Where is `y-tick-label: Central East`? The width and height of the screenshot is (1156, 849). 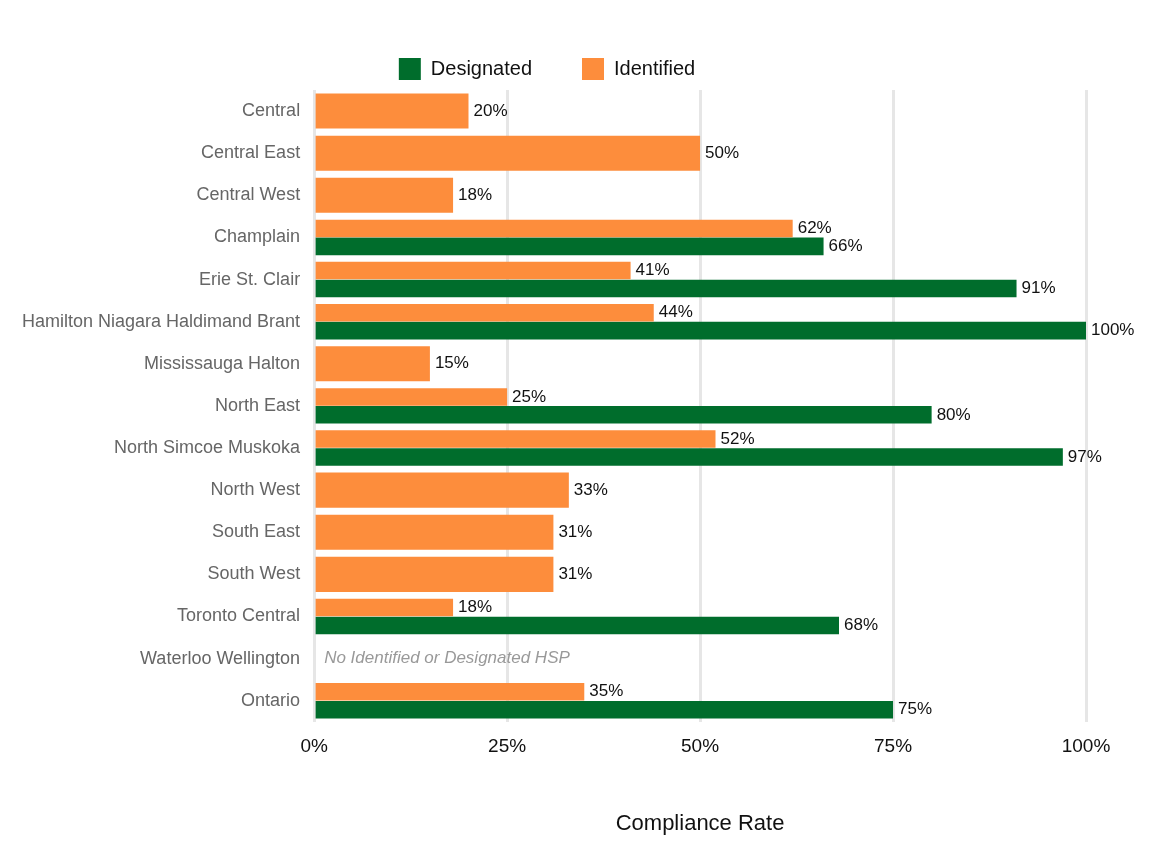 y-tick-label: Central East is located at coordinates (251, 152).